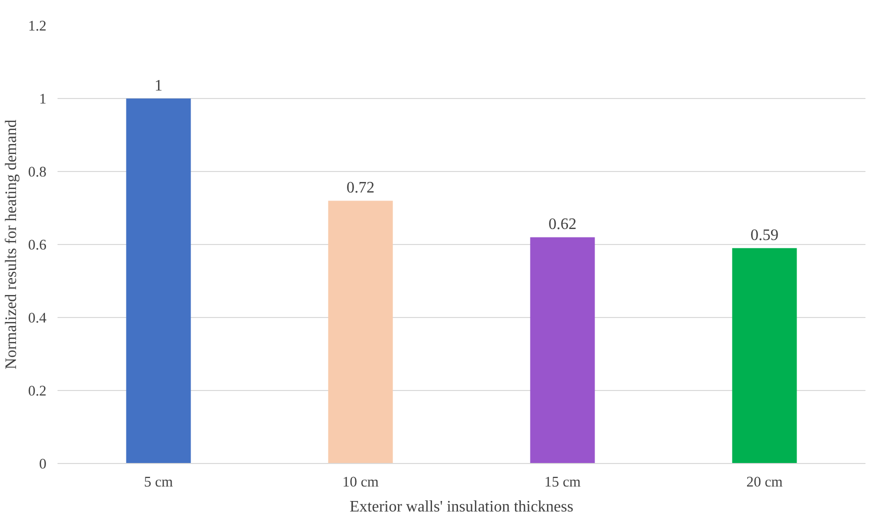  Describe the element at coordinates (361, 482) in the screenshot. I see `x-tick-label: 10 cm` at that location.